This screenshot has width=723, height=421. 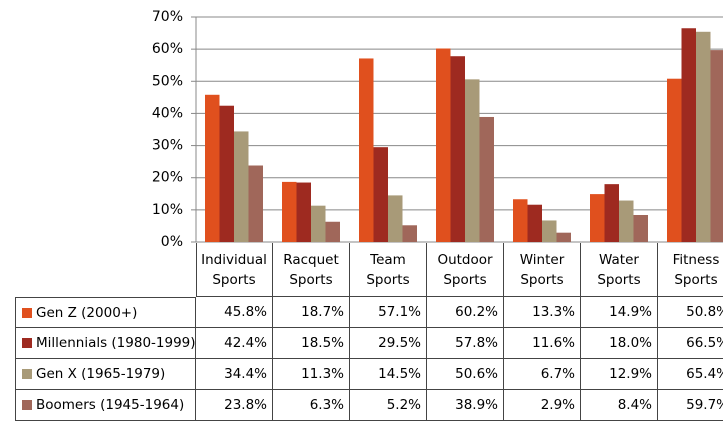 I want to click on data-label: 57.1%, so click(x=388, y=312).